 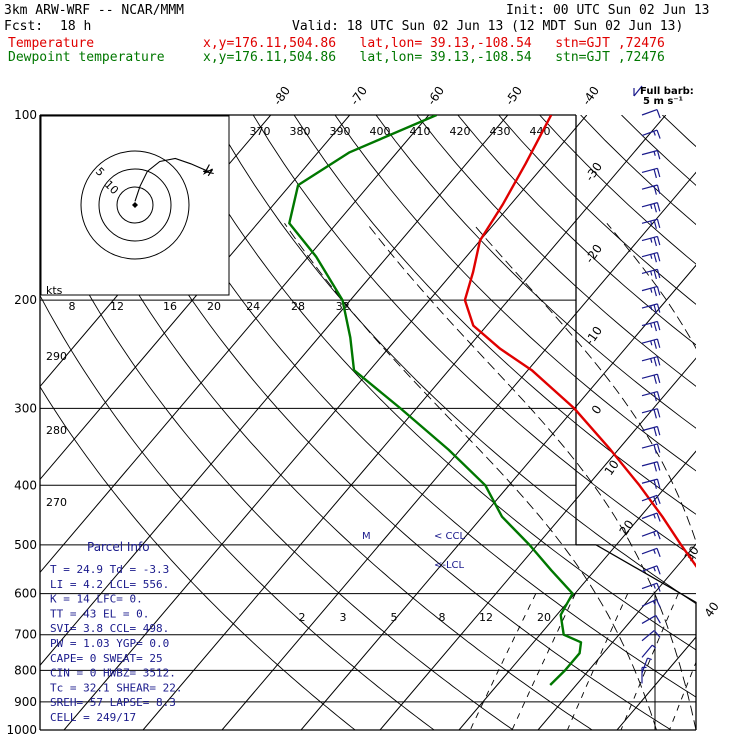 What do you see at coordinates (500, 131) in the screenshot?
I see `theta-label: 430` at bounding box center [500, 131].